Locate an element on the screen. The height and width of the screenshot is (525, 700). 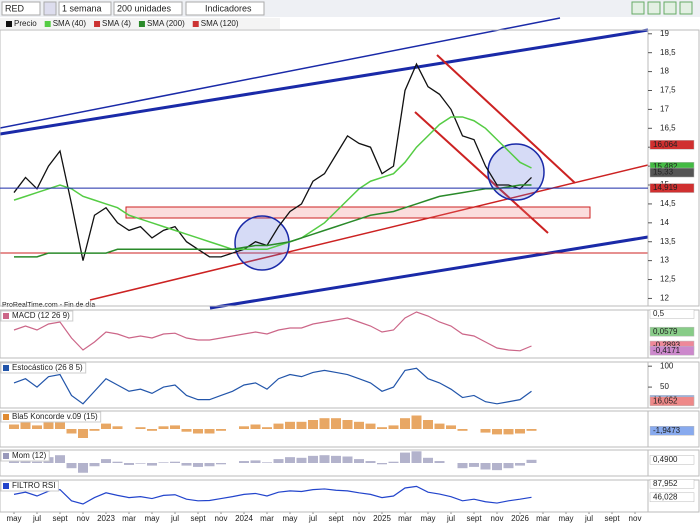
price-tag-label: -0,2893 is located at coordinates (667, 345).